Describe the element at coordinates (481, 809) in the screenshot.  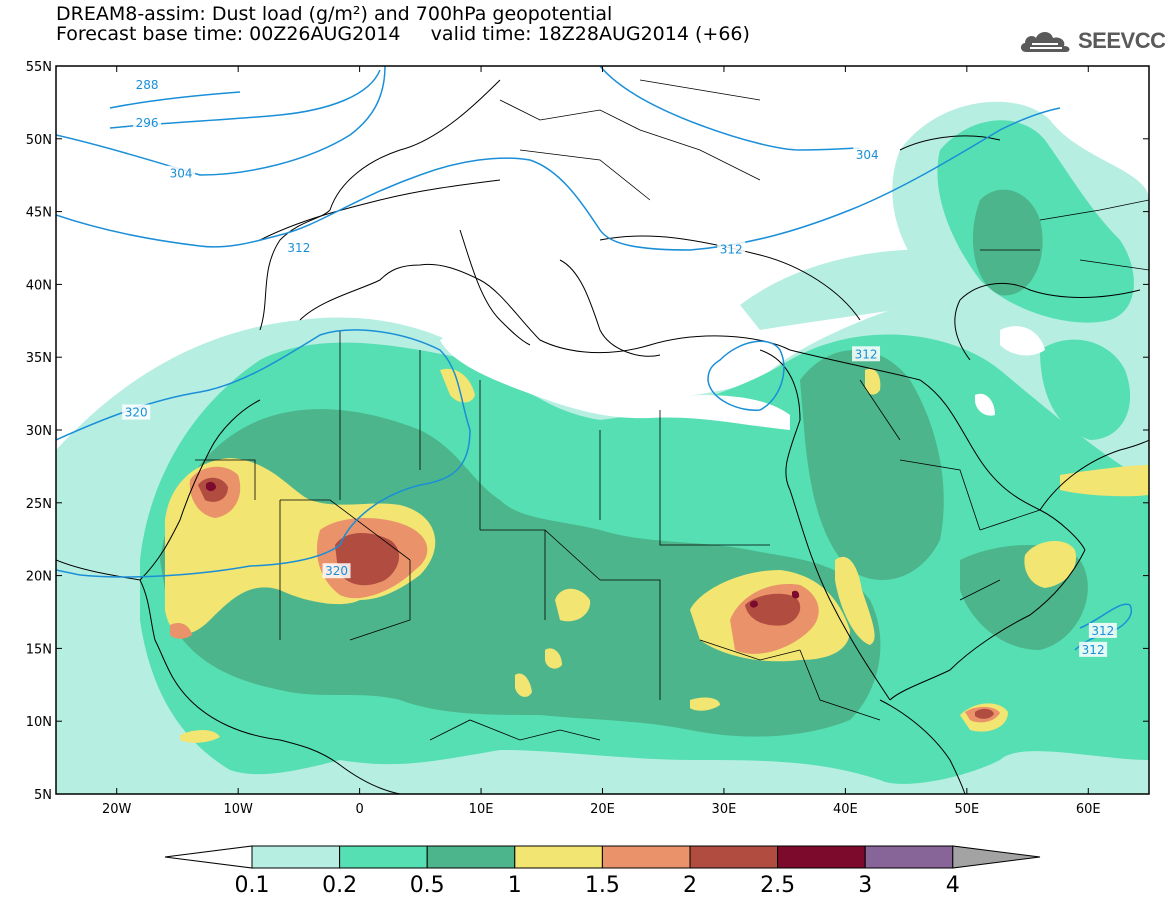
I see `lon-label: 10E` at that location.